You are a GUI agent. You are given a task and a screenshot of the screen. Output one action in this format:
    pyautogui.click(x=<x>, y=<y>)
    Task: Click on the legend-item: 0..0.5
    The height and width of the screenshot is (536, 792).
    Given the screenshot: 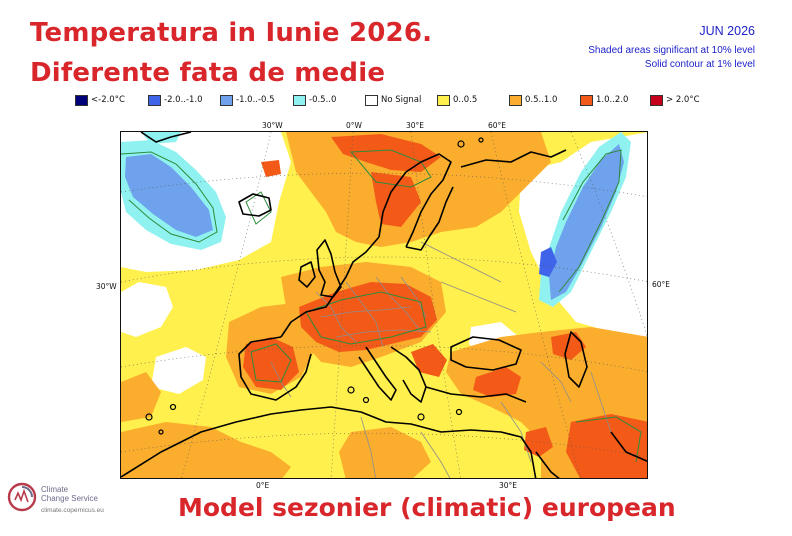 What is the action you would take?
    pyautogui.click(x=457, y=100)
    